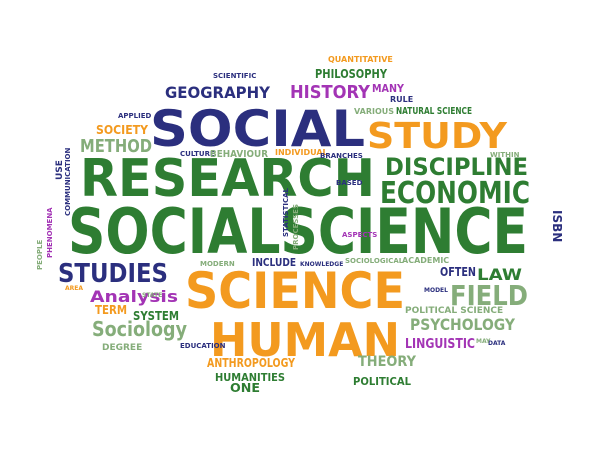 The image size is (600, 450). I want to click on word-education: EDUCATION, so click(203, 346).